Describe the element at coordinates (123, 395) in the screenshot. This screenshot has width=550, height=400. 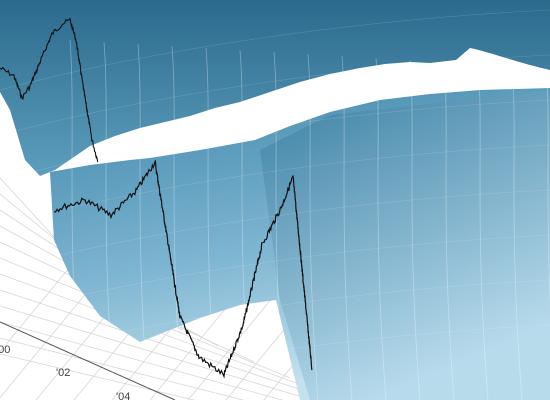
I see `x-tick-label: '04` at that location.